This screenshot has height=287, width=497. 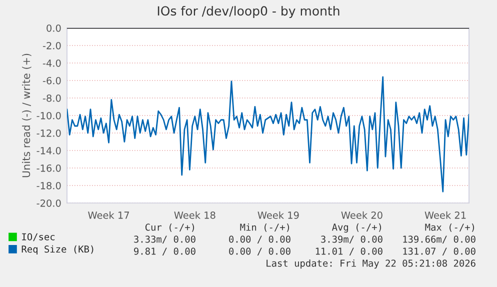 I want to click on text: Last update: Fri May 22 05:21:08 2026, so click(x=371, y=264).